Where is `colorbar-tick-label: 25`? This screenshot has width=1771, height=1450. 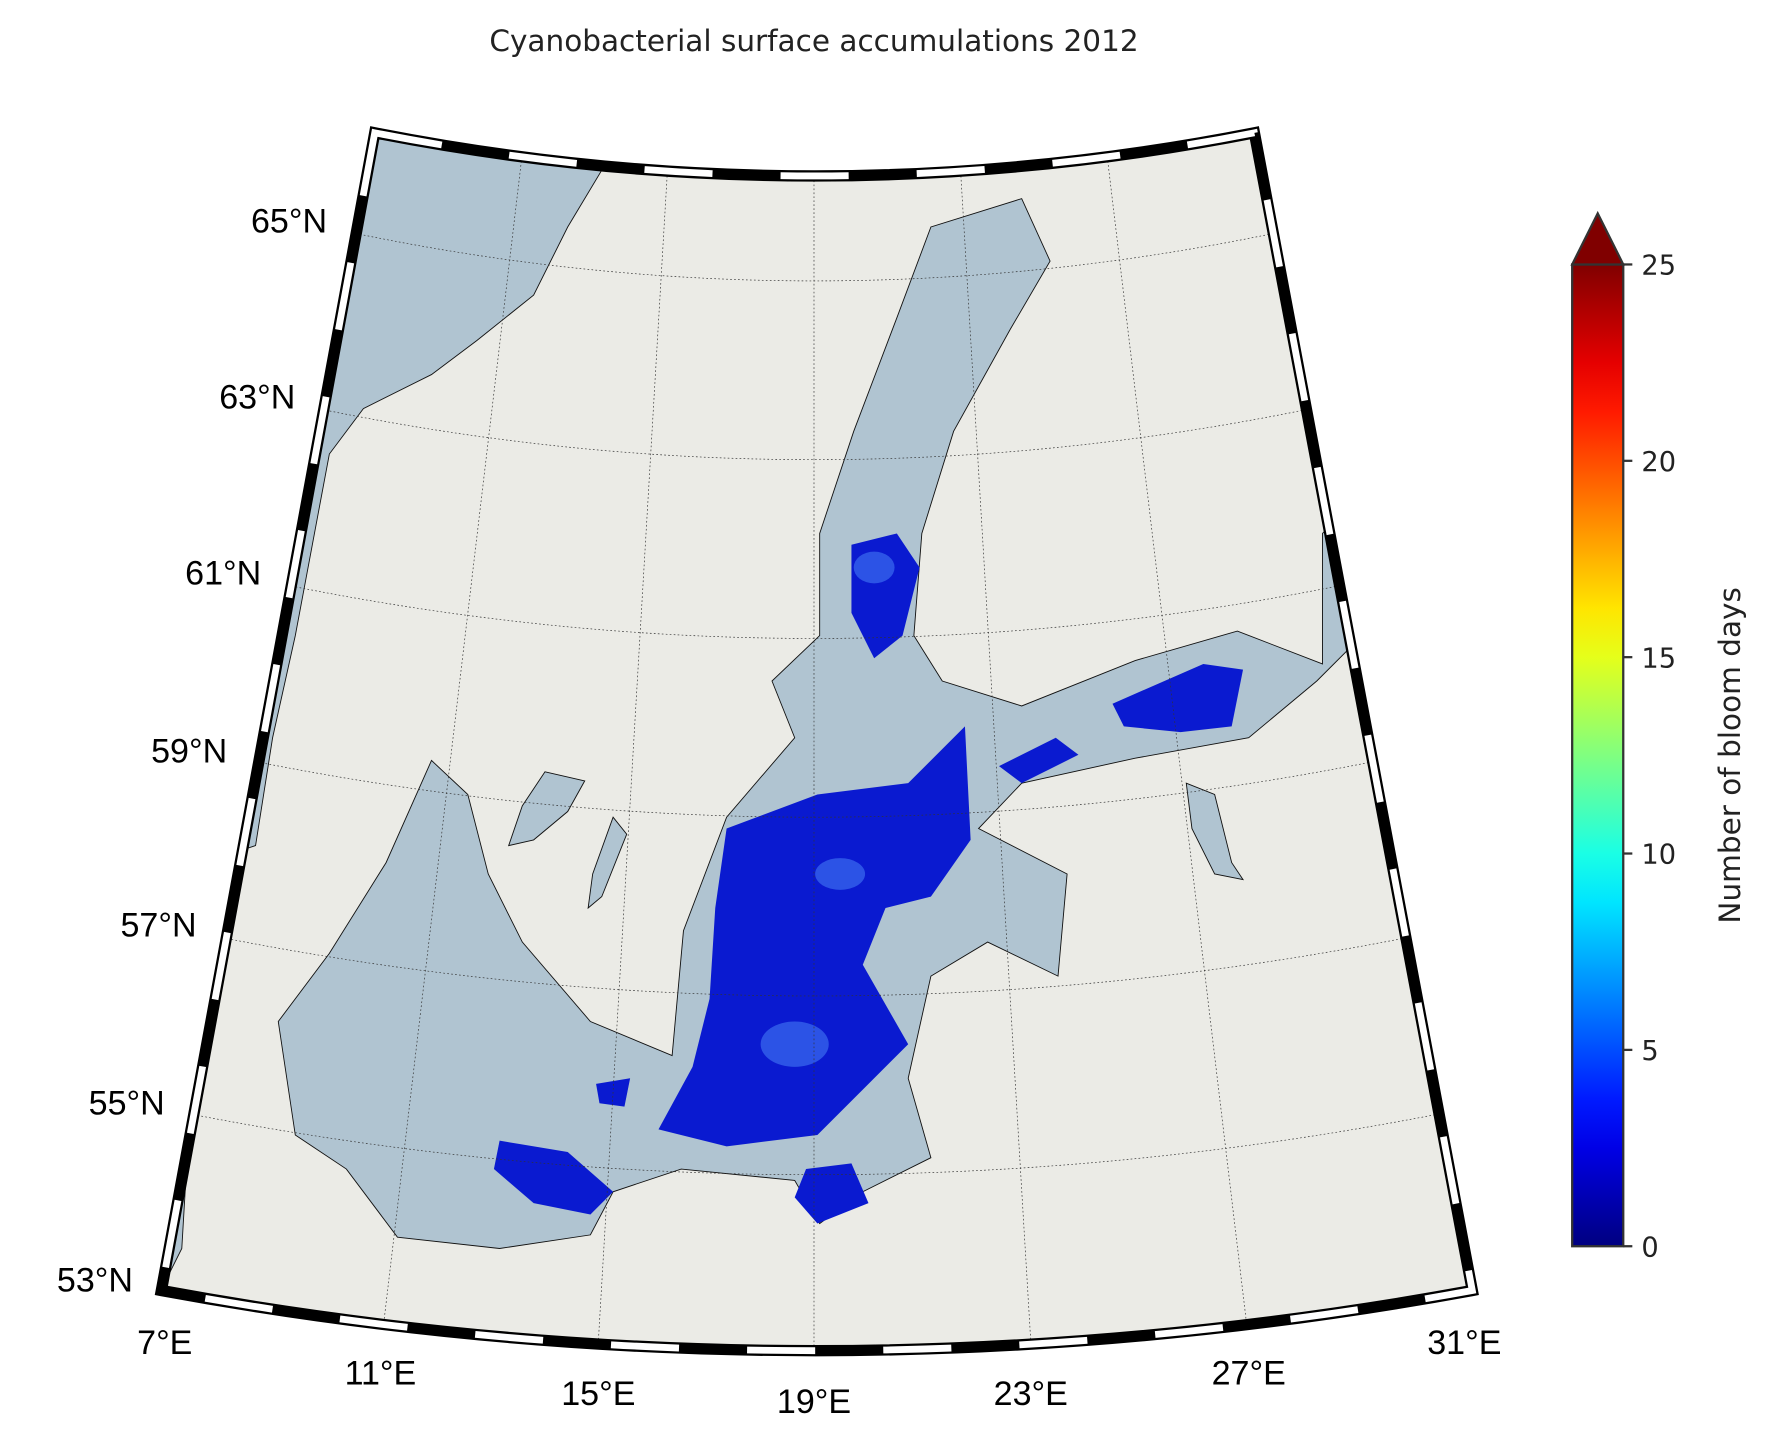
colorbar-tick-label: 25 is located at coordinates (1658, 266).